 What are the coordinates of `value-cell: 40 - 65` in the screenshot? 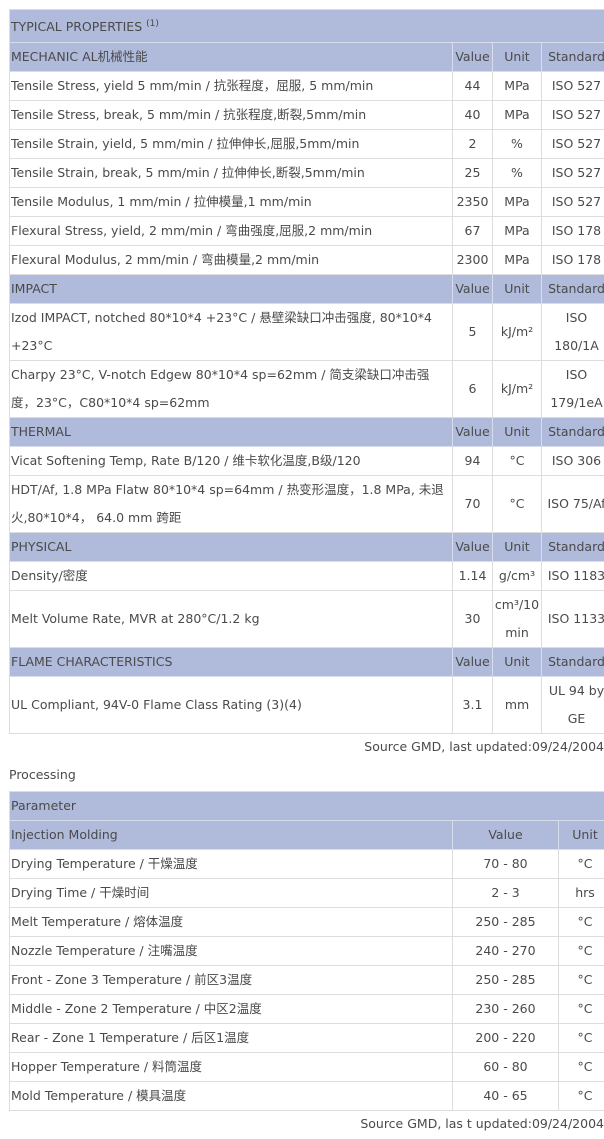 It's located at (505, 1096).